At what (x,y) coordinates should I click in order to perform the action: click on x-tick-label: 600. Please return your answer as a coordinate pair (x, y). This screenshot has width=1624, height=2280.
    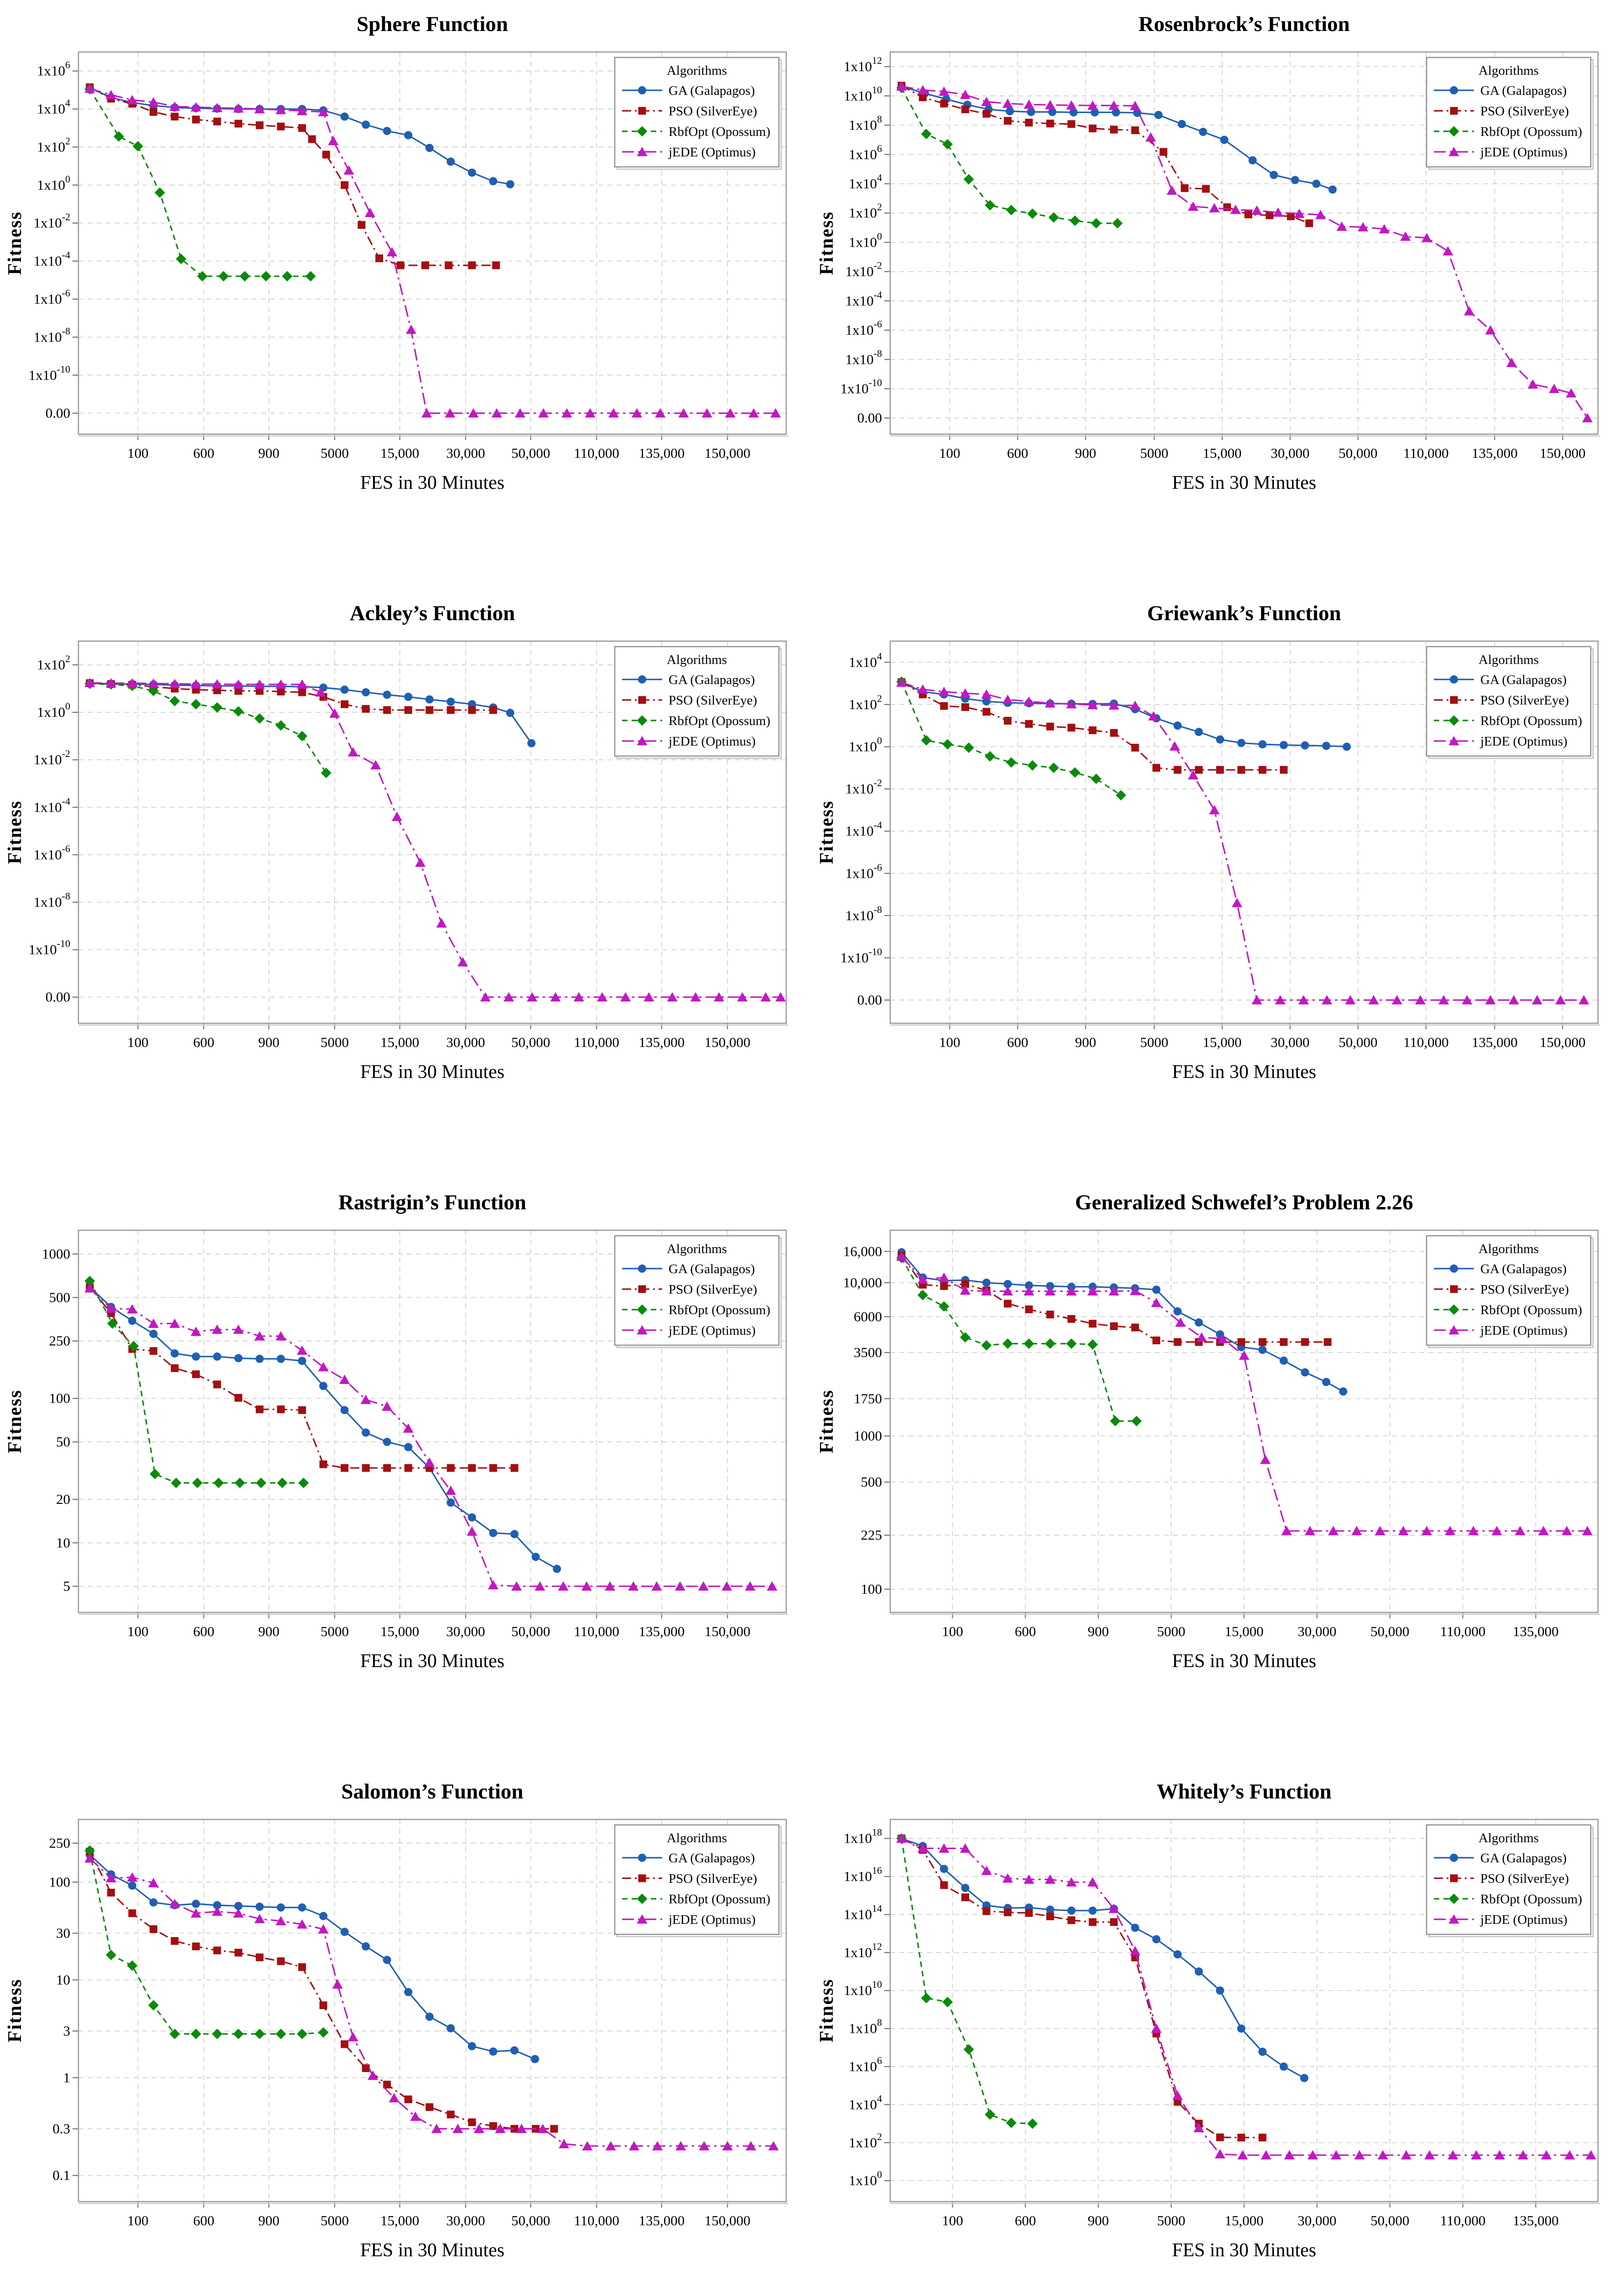
    Looking at the image, I should click on (1018, 1042).